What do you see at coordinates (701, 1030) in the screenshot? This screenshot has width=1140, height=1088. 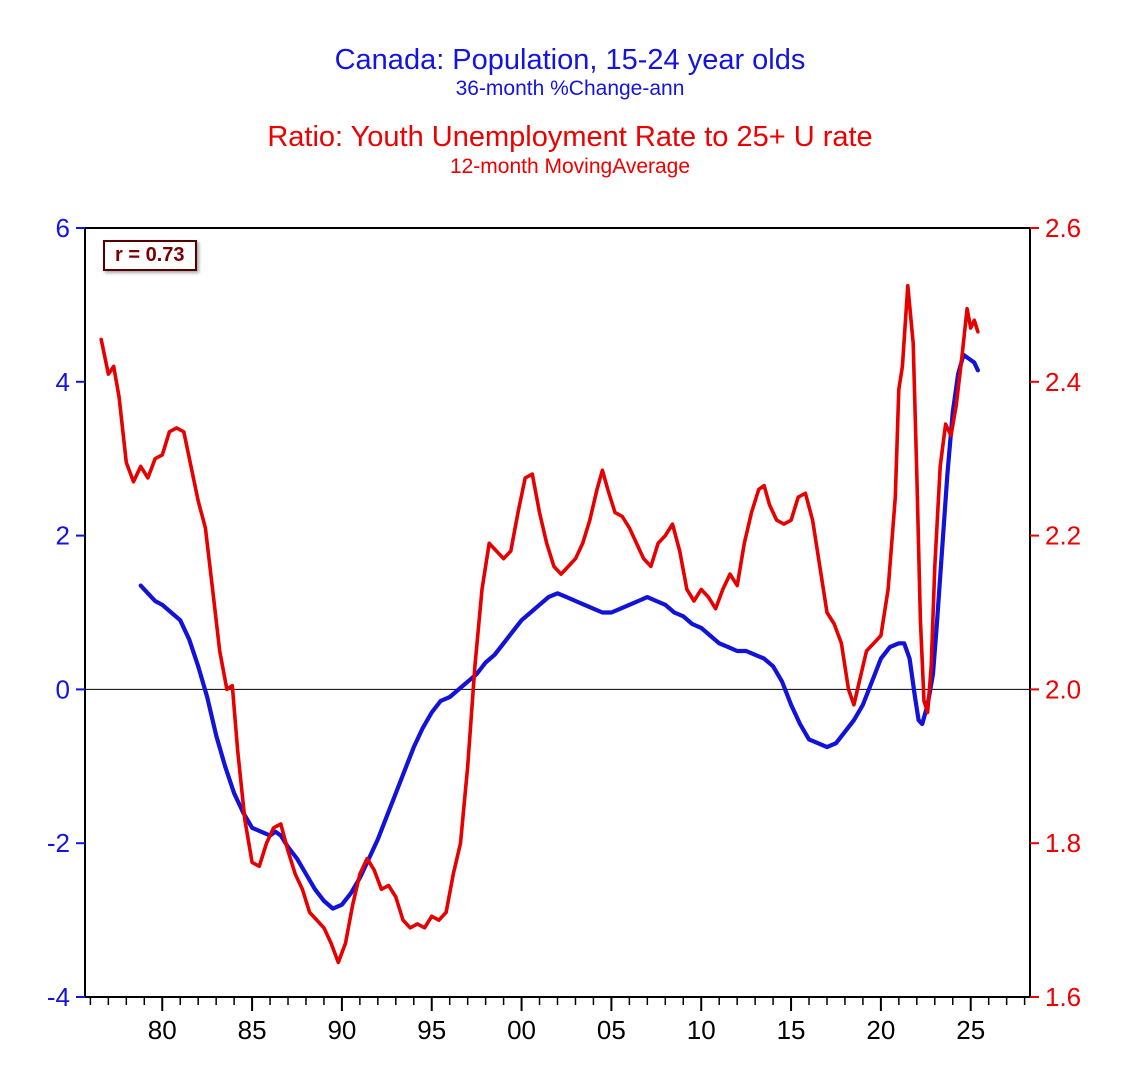 I see `x-axis-tick-label: 10` at bounding box center [701, 1030].